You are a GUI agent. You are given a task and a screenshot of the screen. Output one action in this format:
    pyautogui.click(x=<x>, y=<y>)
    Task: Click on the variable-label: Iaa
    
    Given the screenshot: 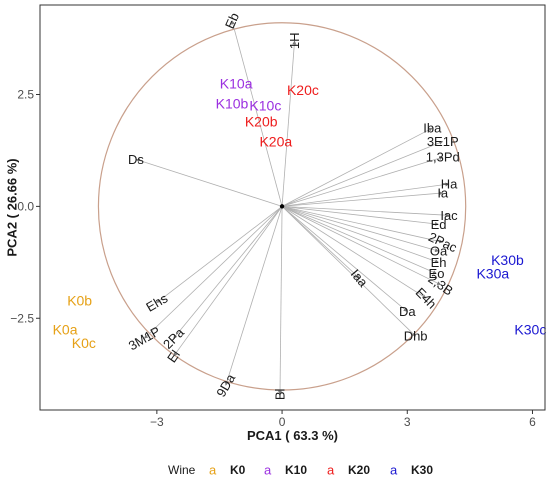 What is the action you would take?
    pyautogui.click(x=360, y=278)
    